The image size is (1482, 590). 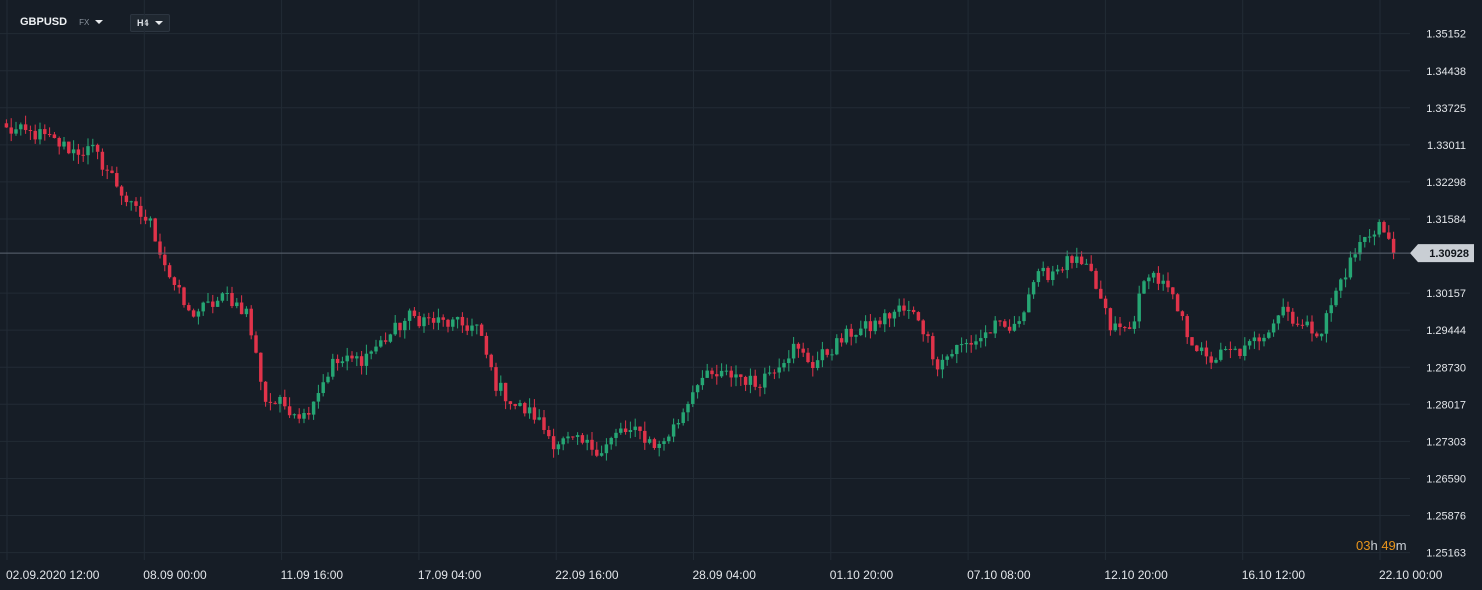 I want to click on countdown-hours-unit: h, so click(x=1374, y=545).